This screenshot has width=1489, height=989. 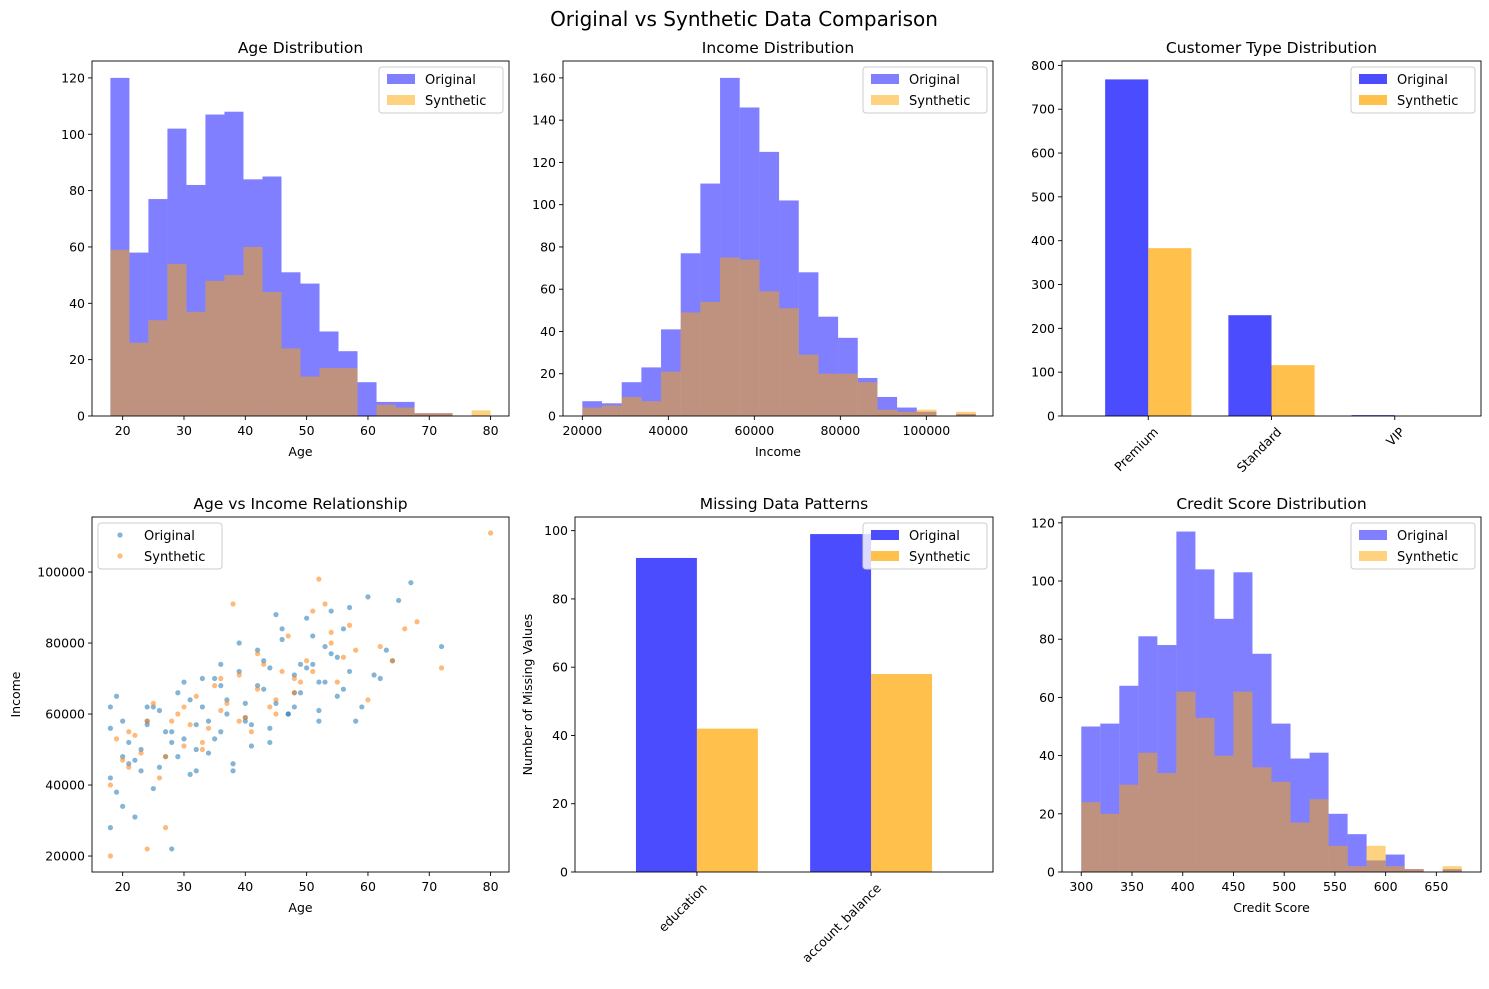 What do you see at coordinates (368, 886) in the screenshot?
I see `x-tick-label: 60` at bounding box center [368, 886].